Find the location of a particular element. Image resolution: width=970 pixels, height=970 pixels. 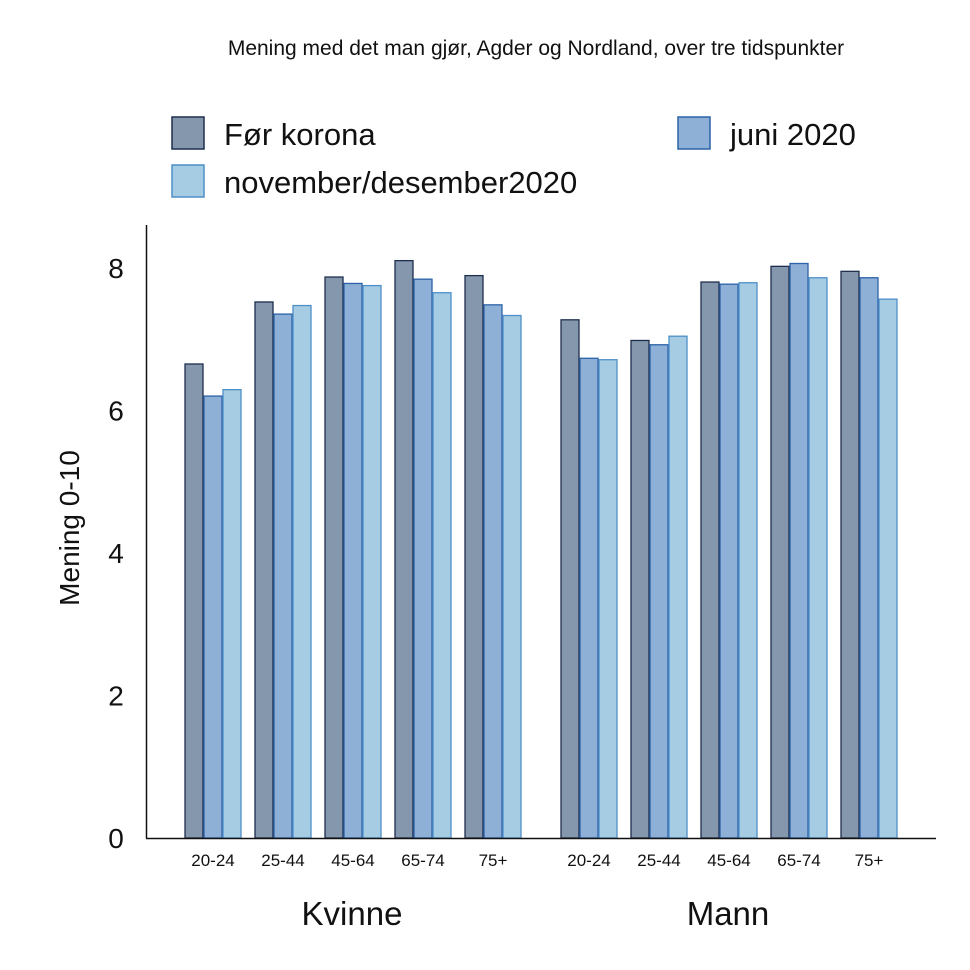

legend: Før korona juni 2020 november/desember2020 is located at coordinates (513, 158).